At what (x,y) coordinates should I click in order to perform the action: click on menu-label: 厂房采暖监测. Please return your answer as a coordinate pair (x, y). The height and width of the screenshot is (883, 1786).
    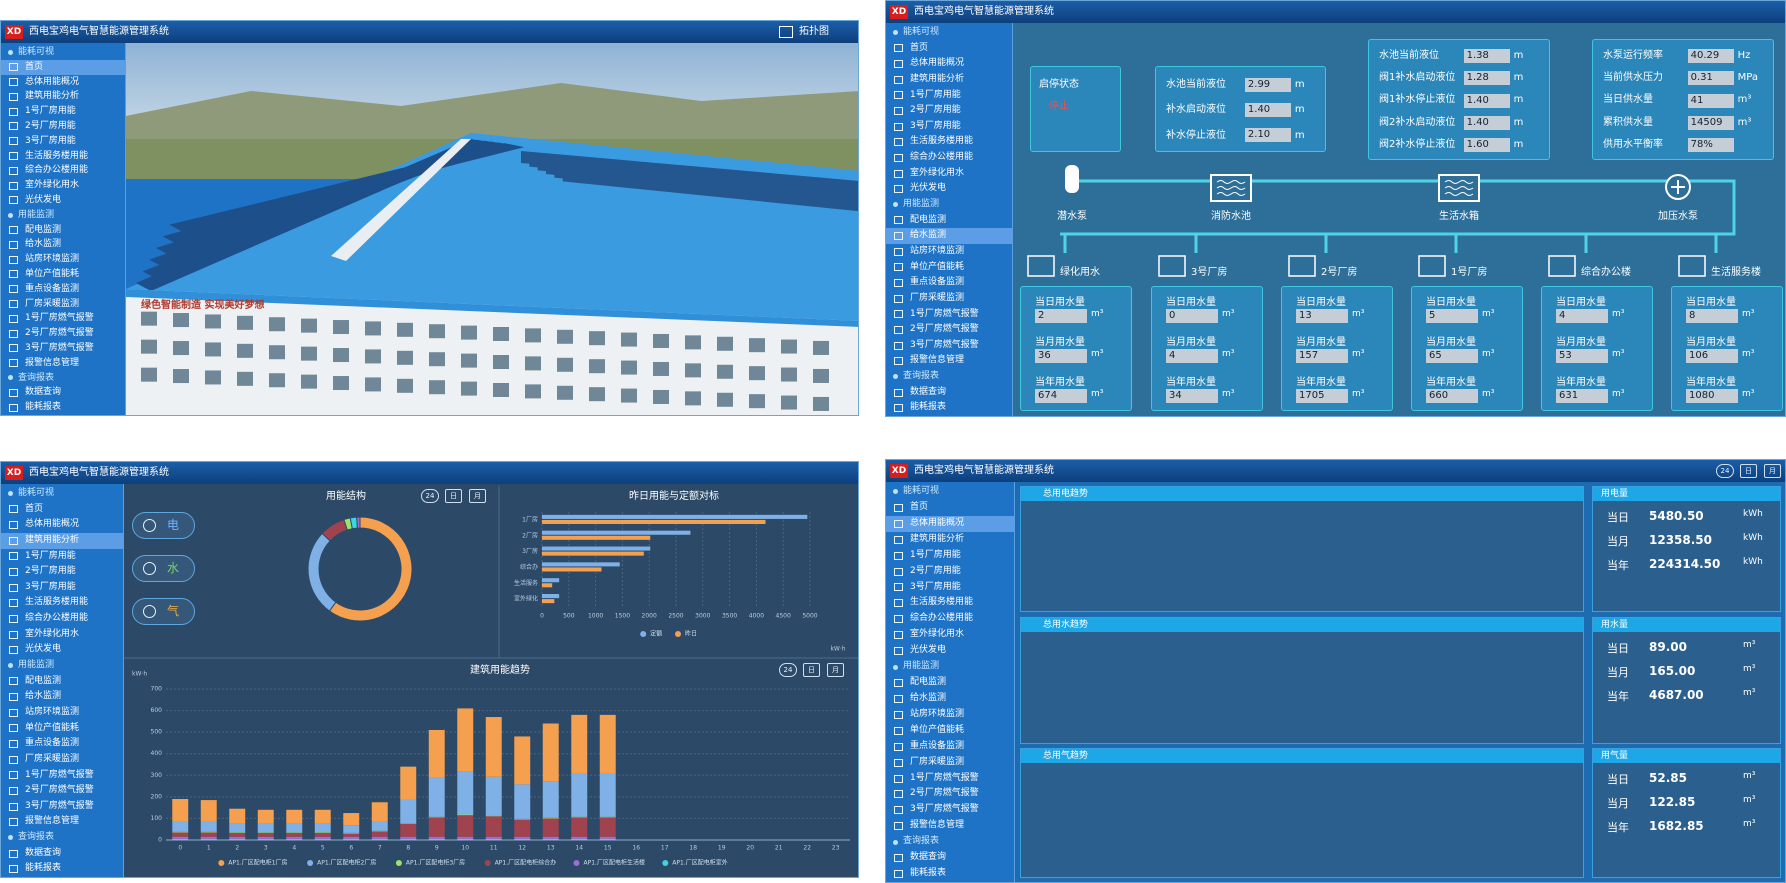
    Looking at the image, I should click on (52, 303).